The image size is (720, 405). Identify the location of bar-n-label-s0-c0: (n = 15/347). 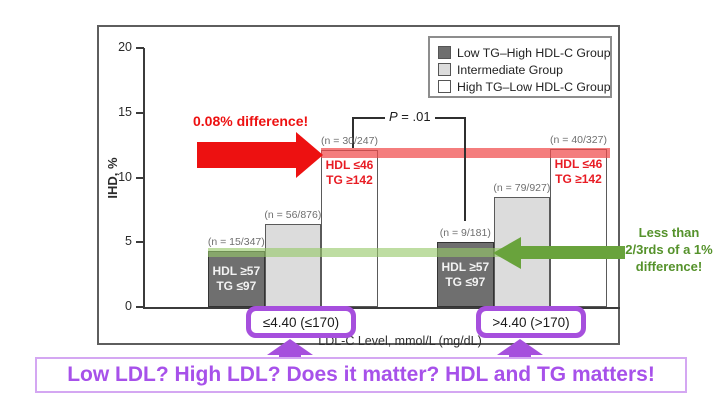
(236, 242).